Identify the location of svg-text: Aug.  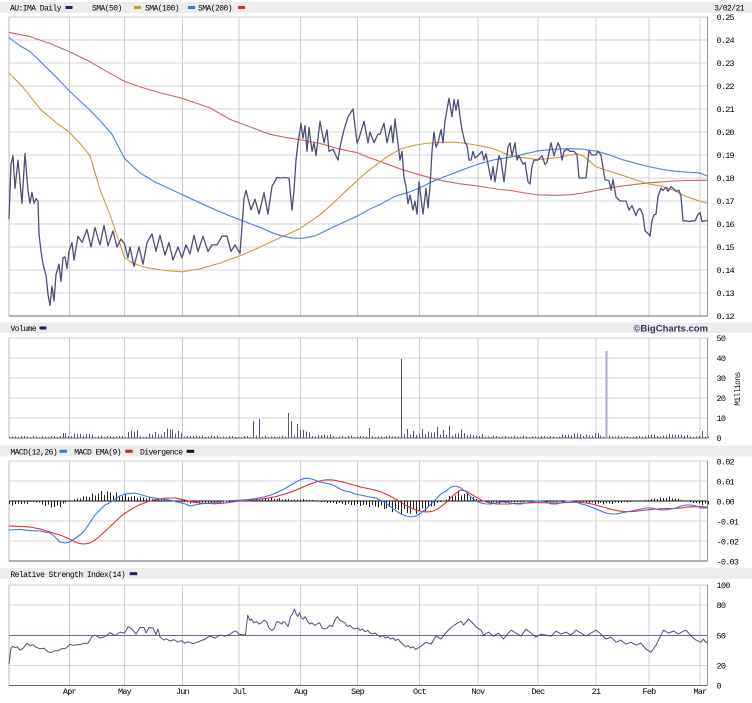
(301, 692).